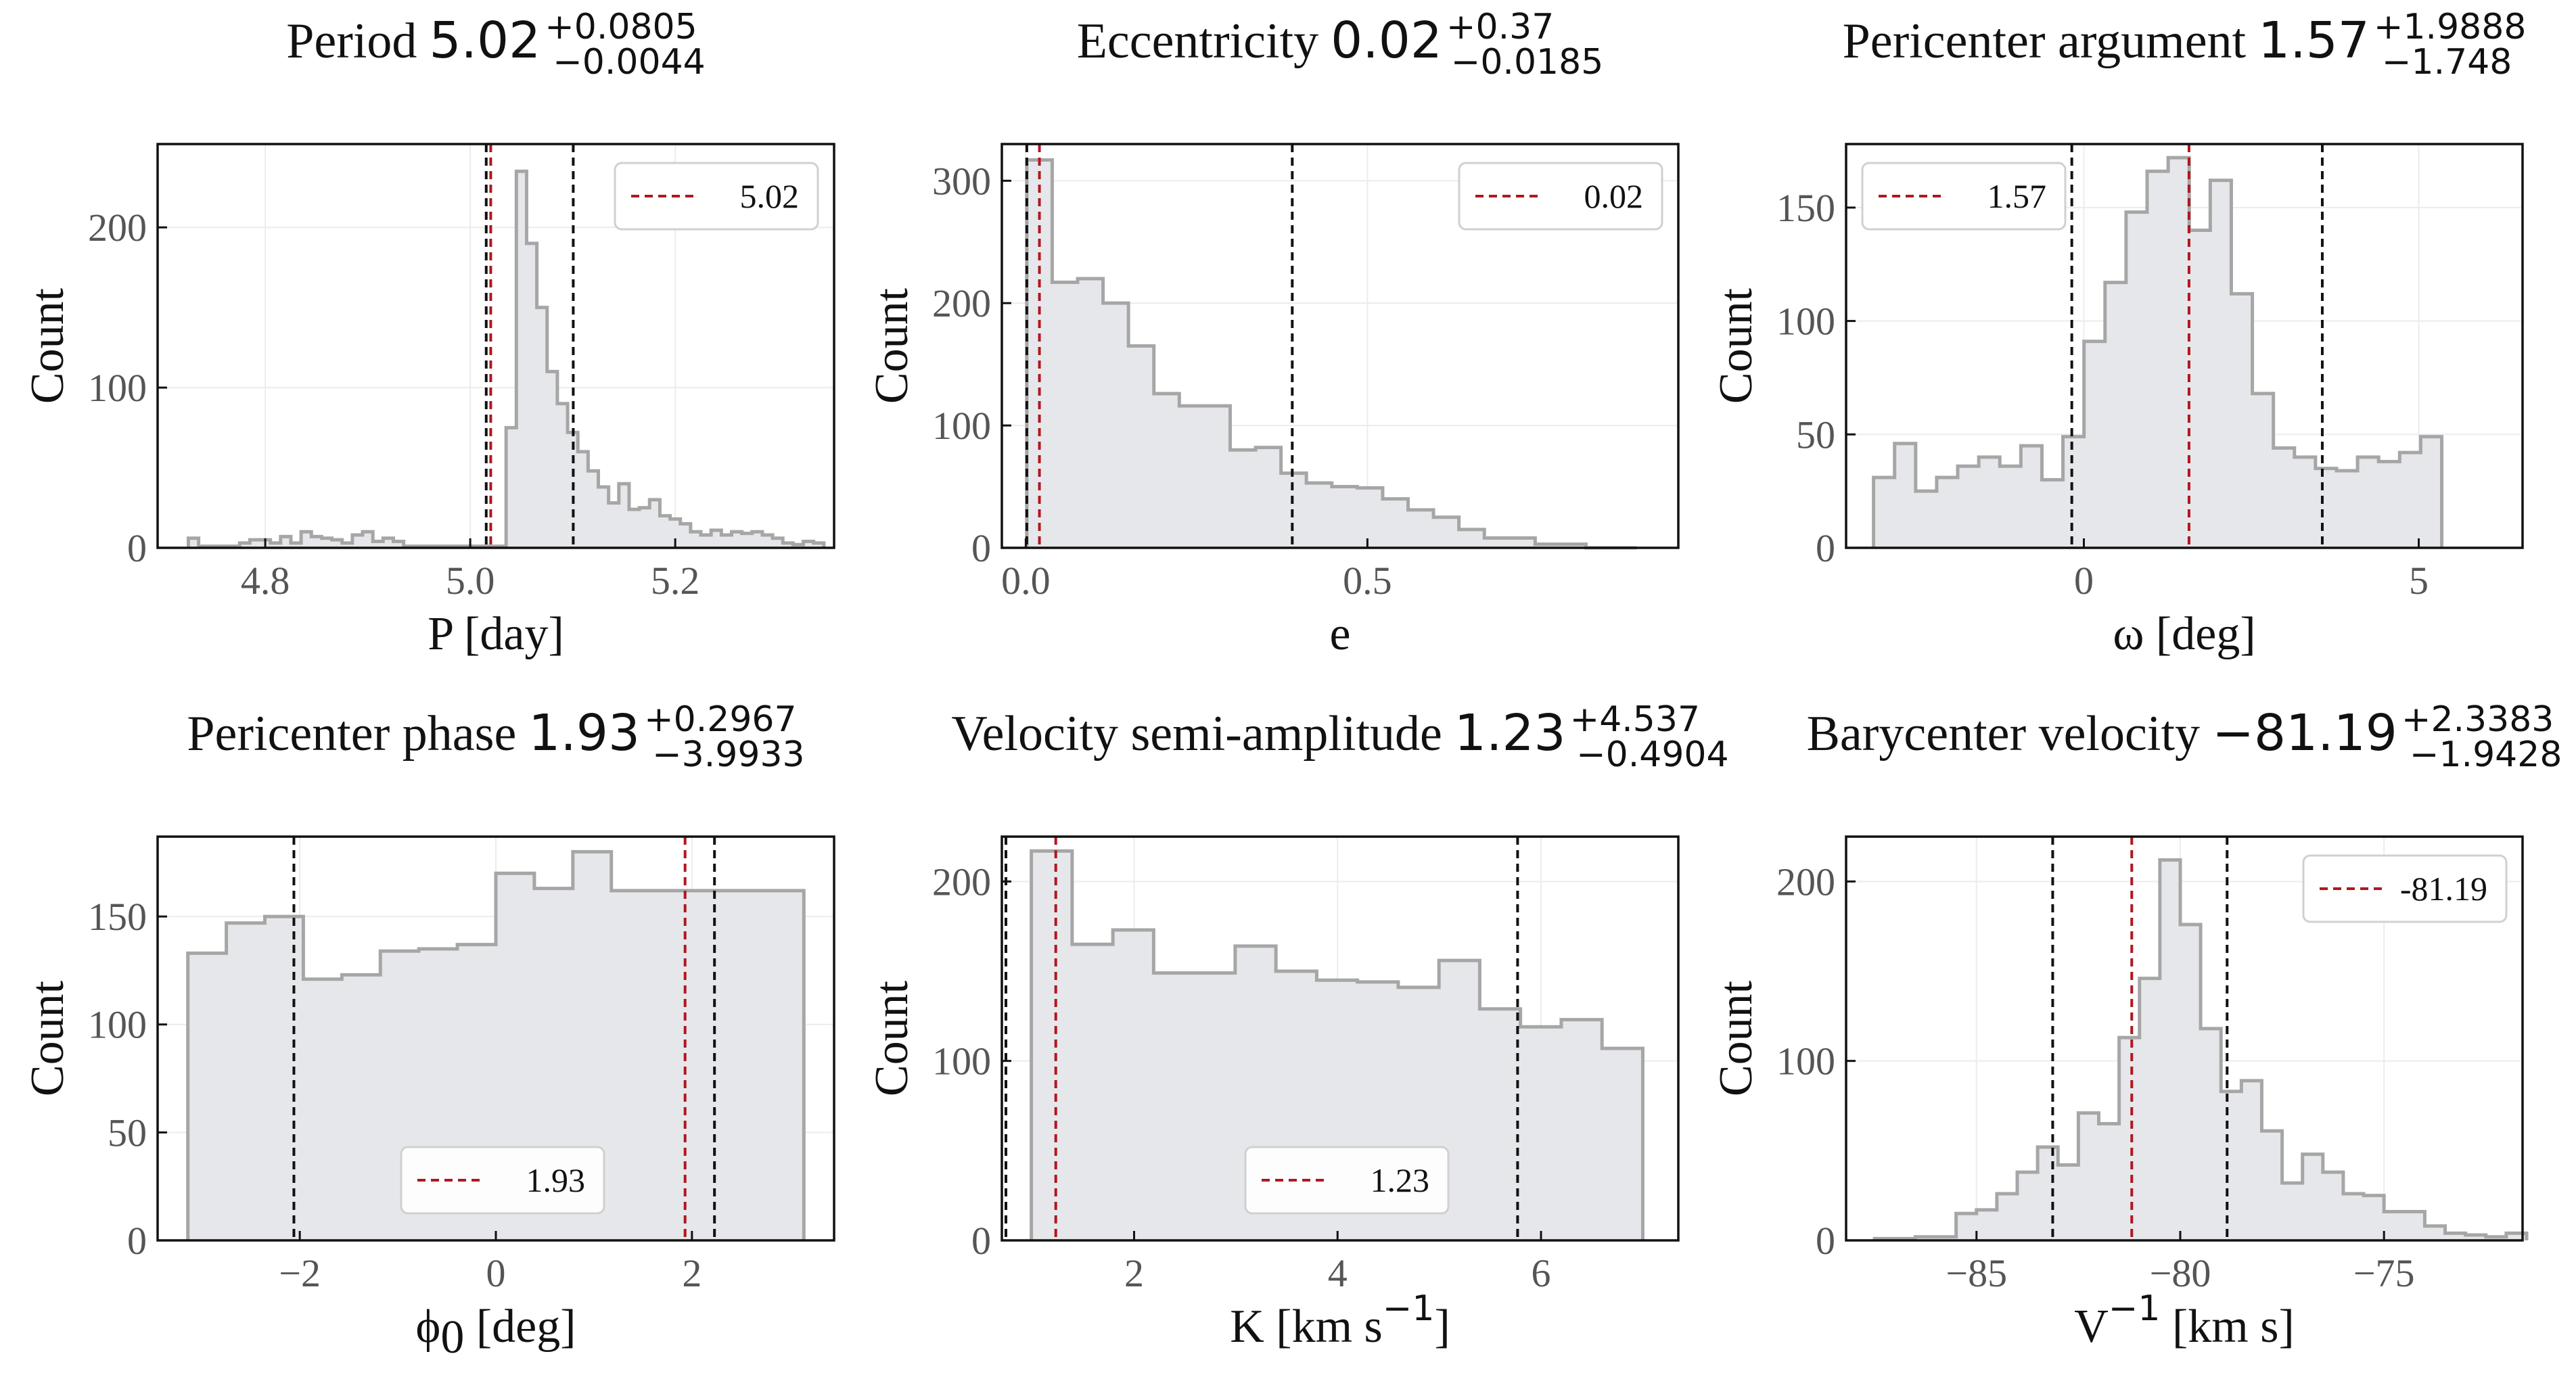  Describe the element at coordinates (1805, 208) in the screenshot. I see `y-tick-label: 150` at that location.